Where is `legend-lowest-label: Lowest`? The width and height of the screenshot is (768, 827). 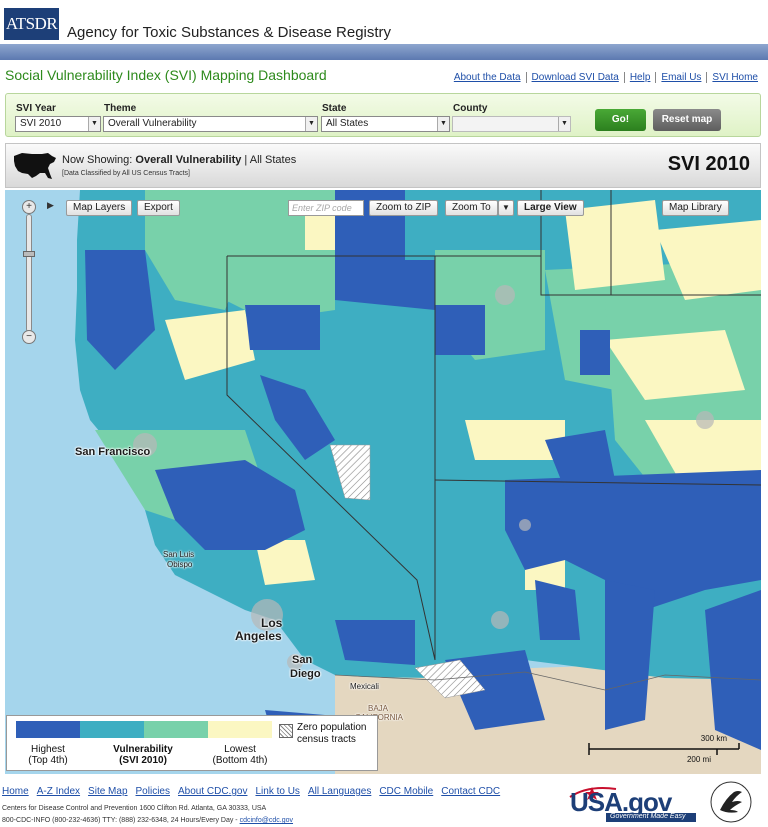 legend-lowest-label: Lowest is located at coordinates (240, 749).